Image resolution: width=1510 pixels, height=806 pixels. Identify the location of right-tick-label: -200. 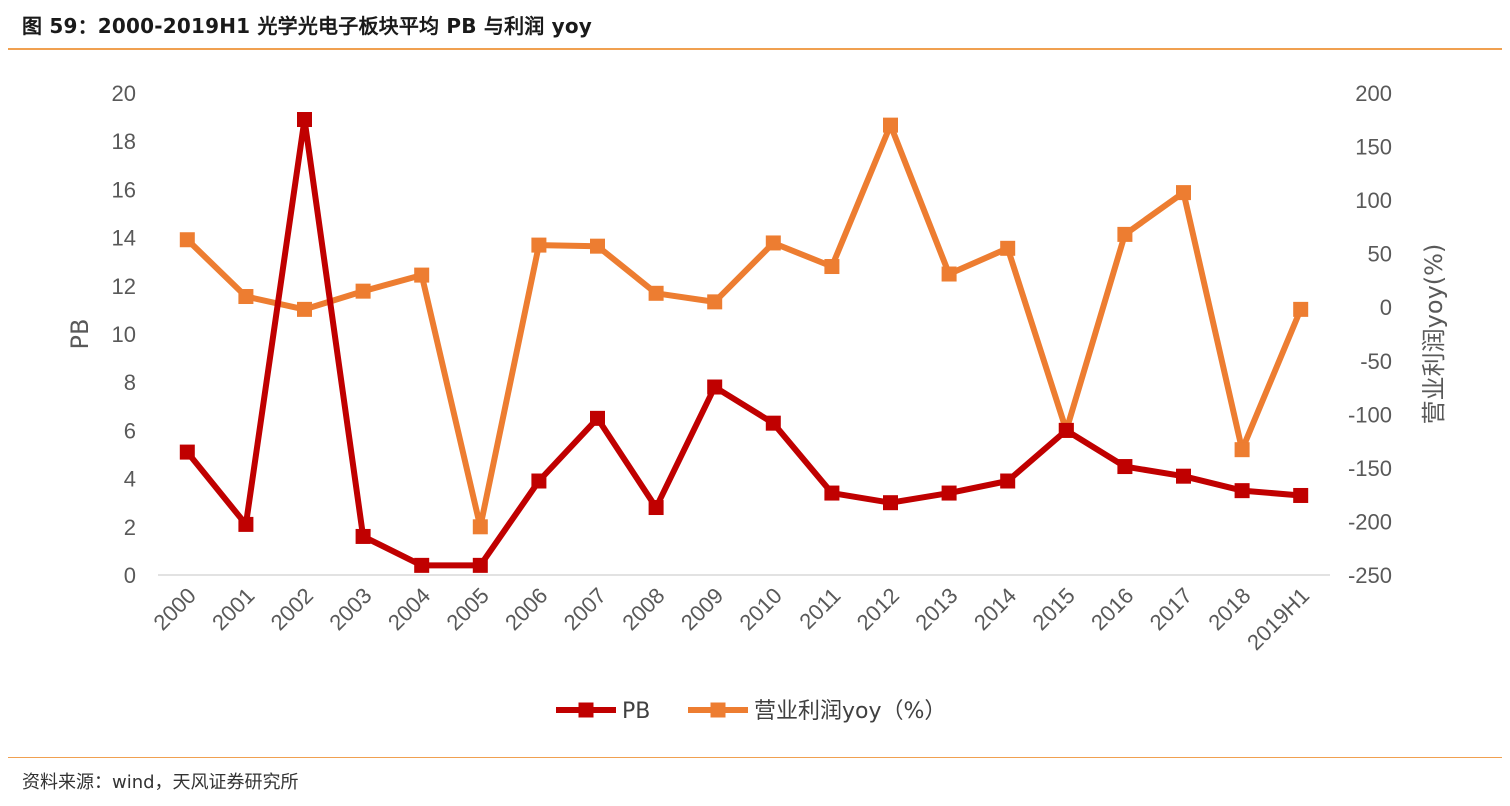
(1370, 521).